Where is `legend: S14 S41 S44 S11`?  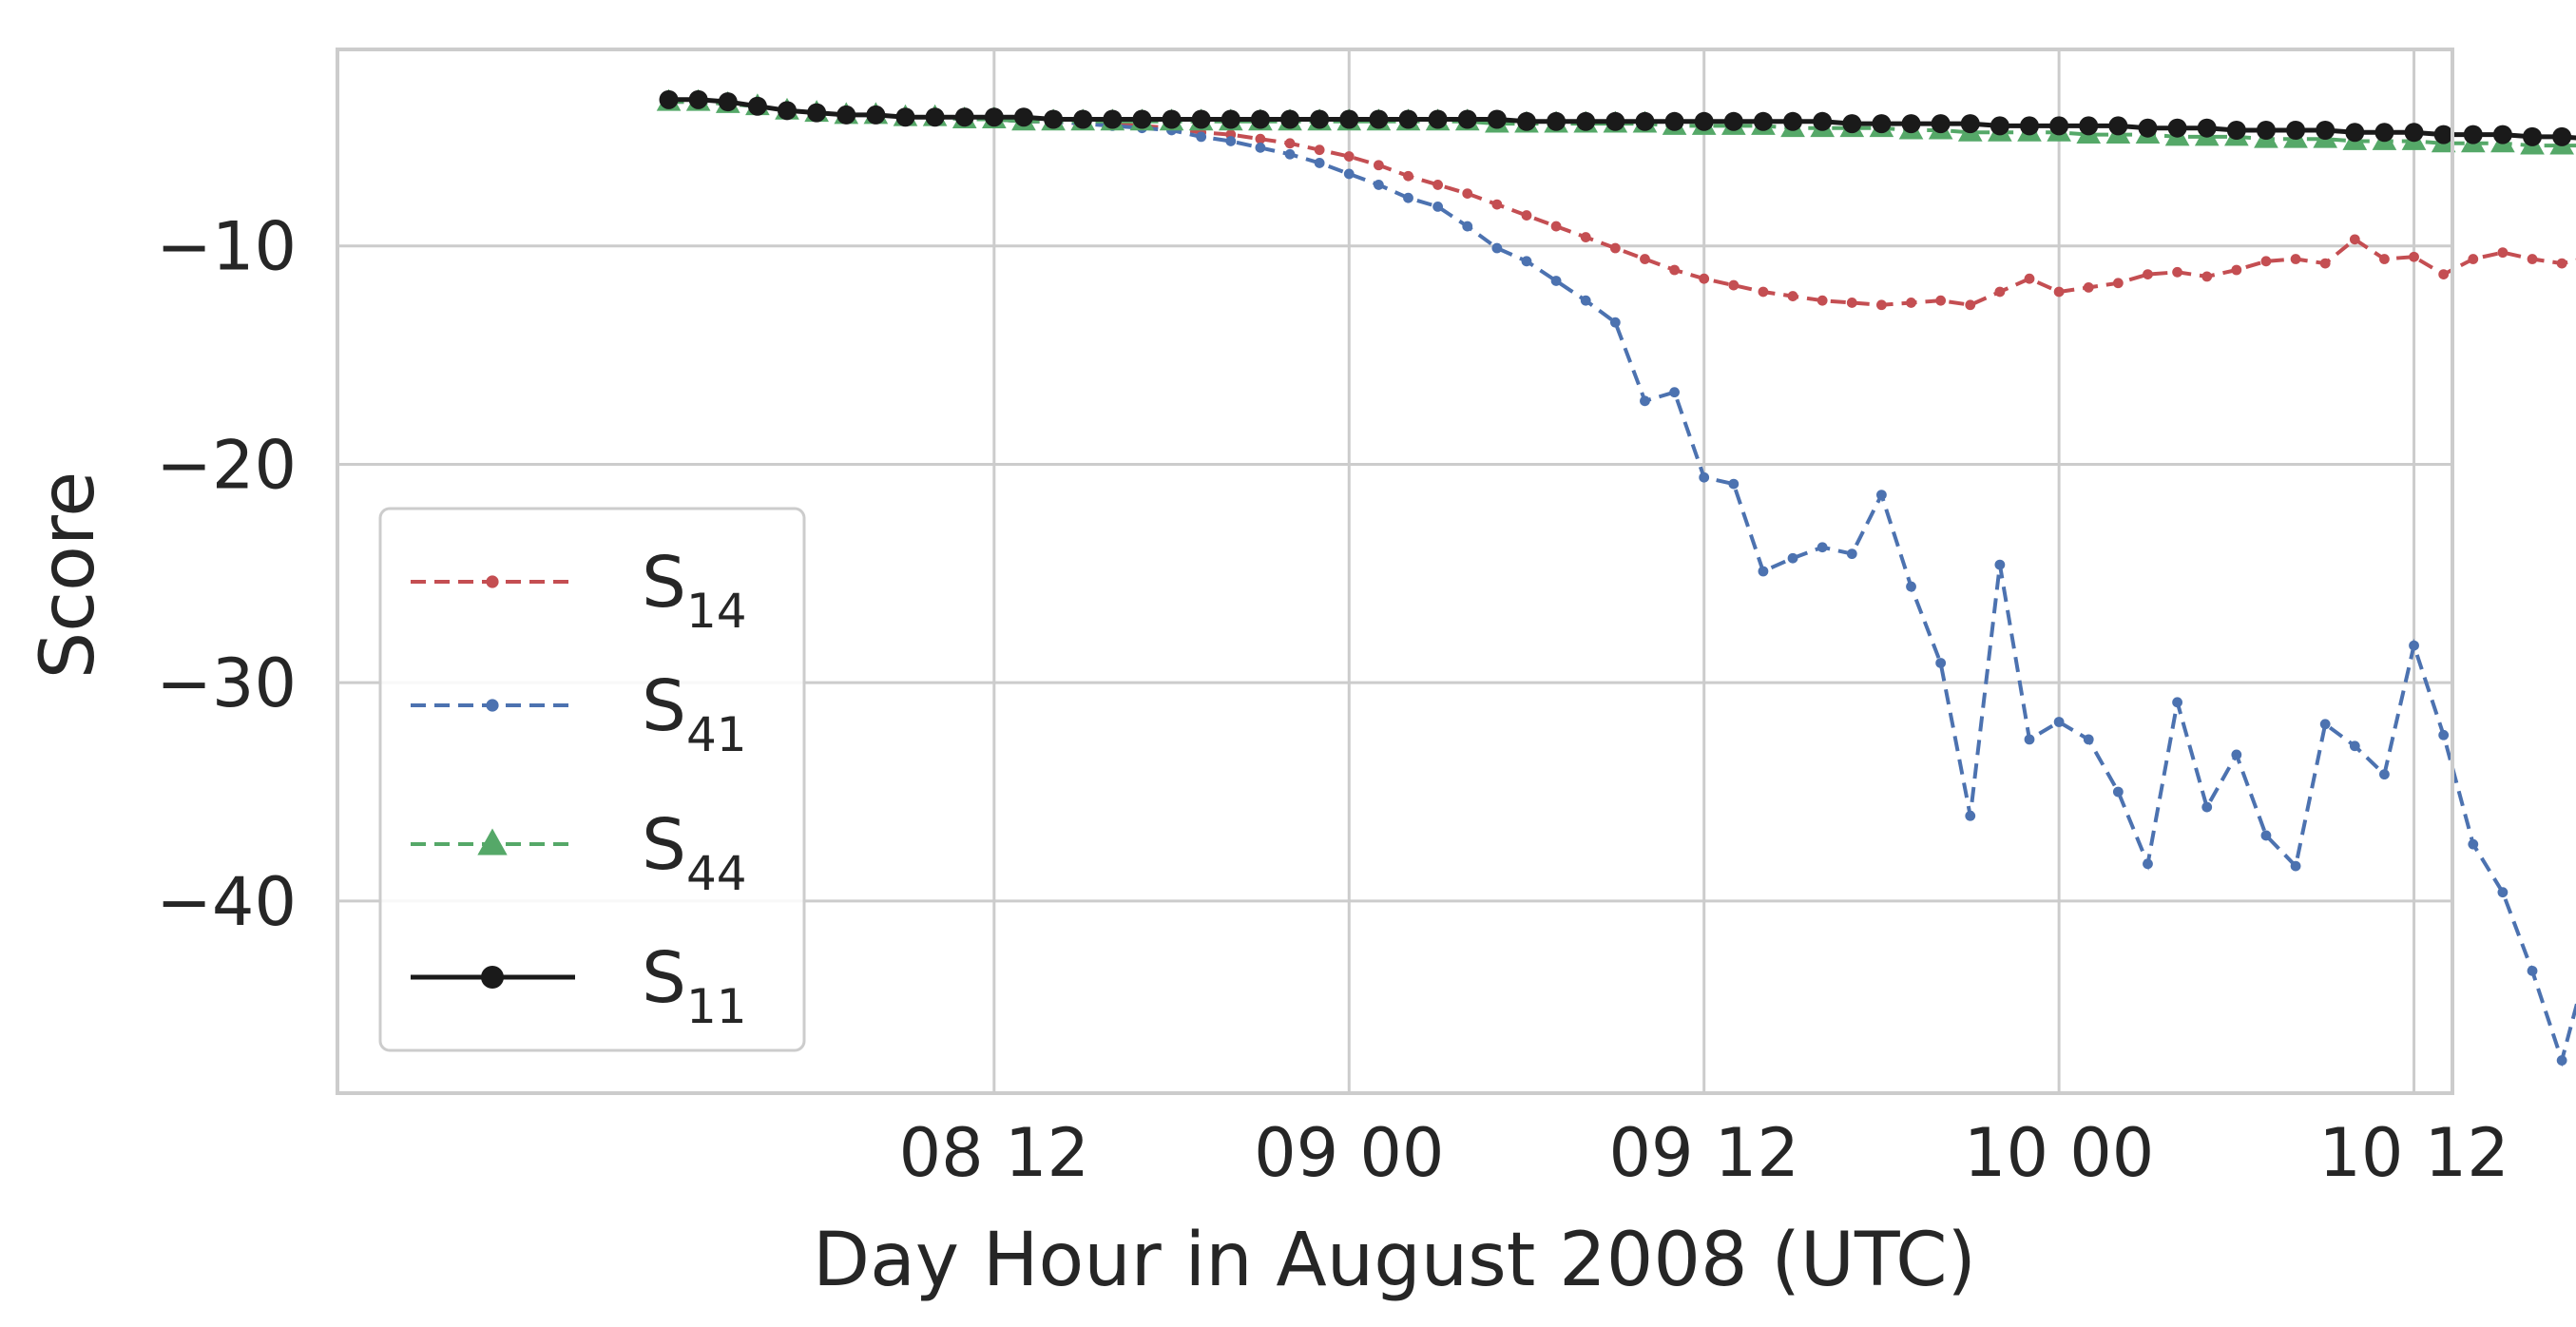
legend: S14 S41 S44 S11 is located at coordinates (592, 779).